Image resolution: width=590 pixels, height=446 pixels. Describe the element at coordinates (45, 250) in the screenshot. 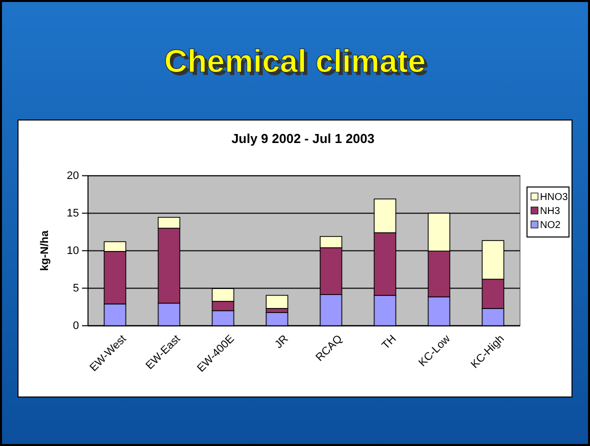

I see `y-axis-title: kg-N/ha` at that location.